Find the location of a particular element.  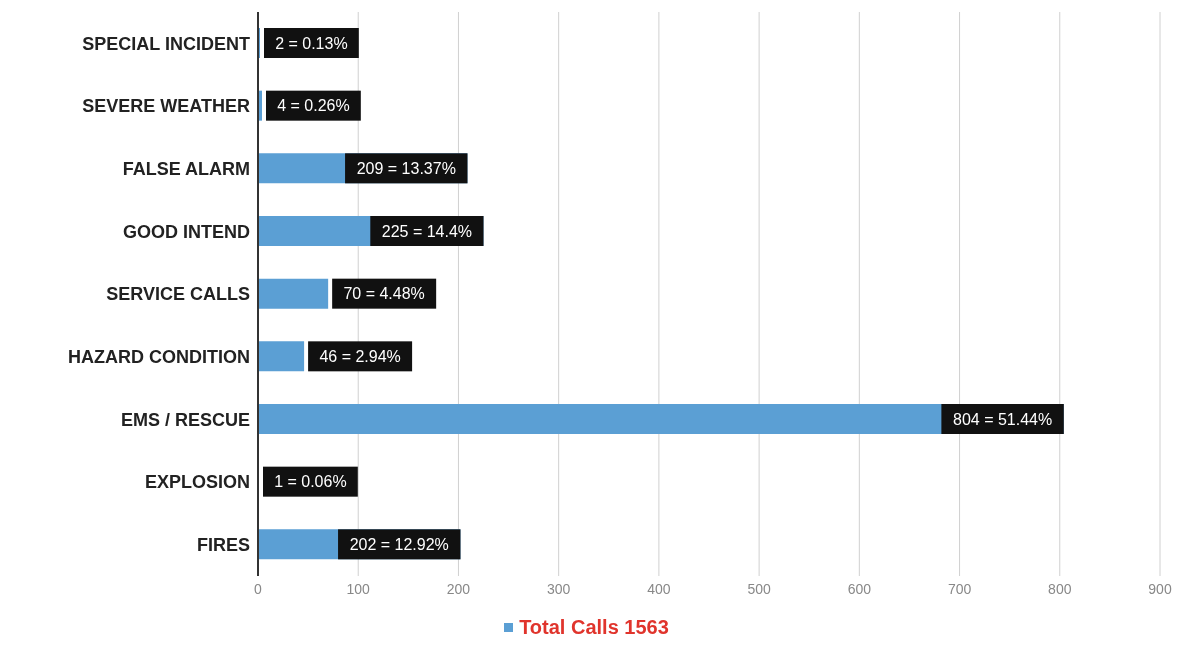

legend-label: Total Calls 1563 is located at coordinates (594, 627).